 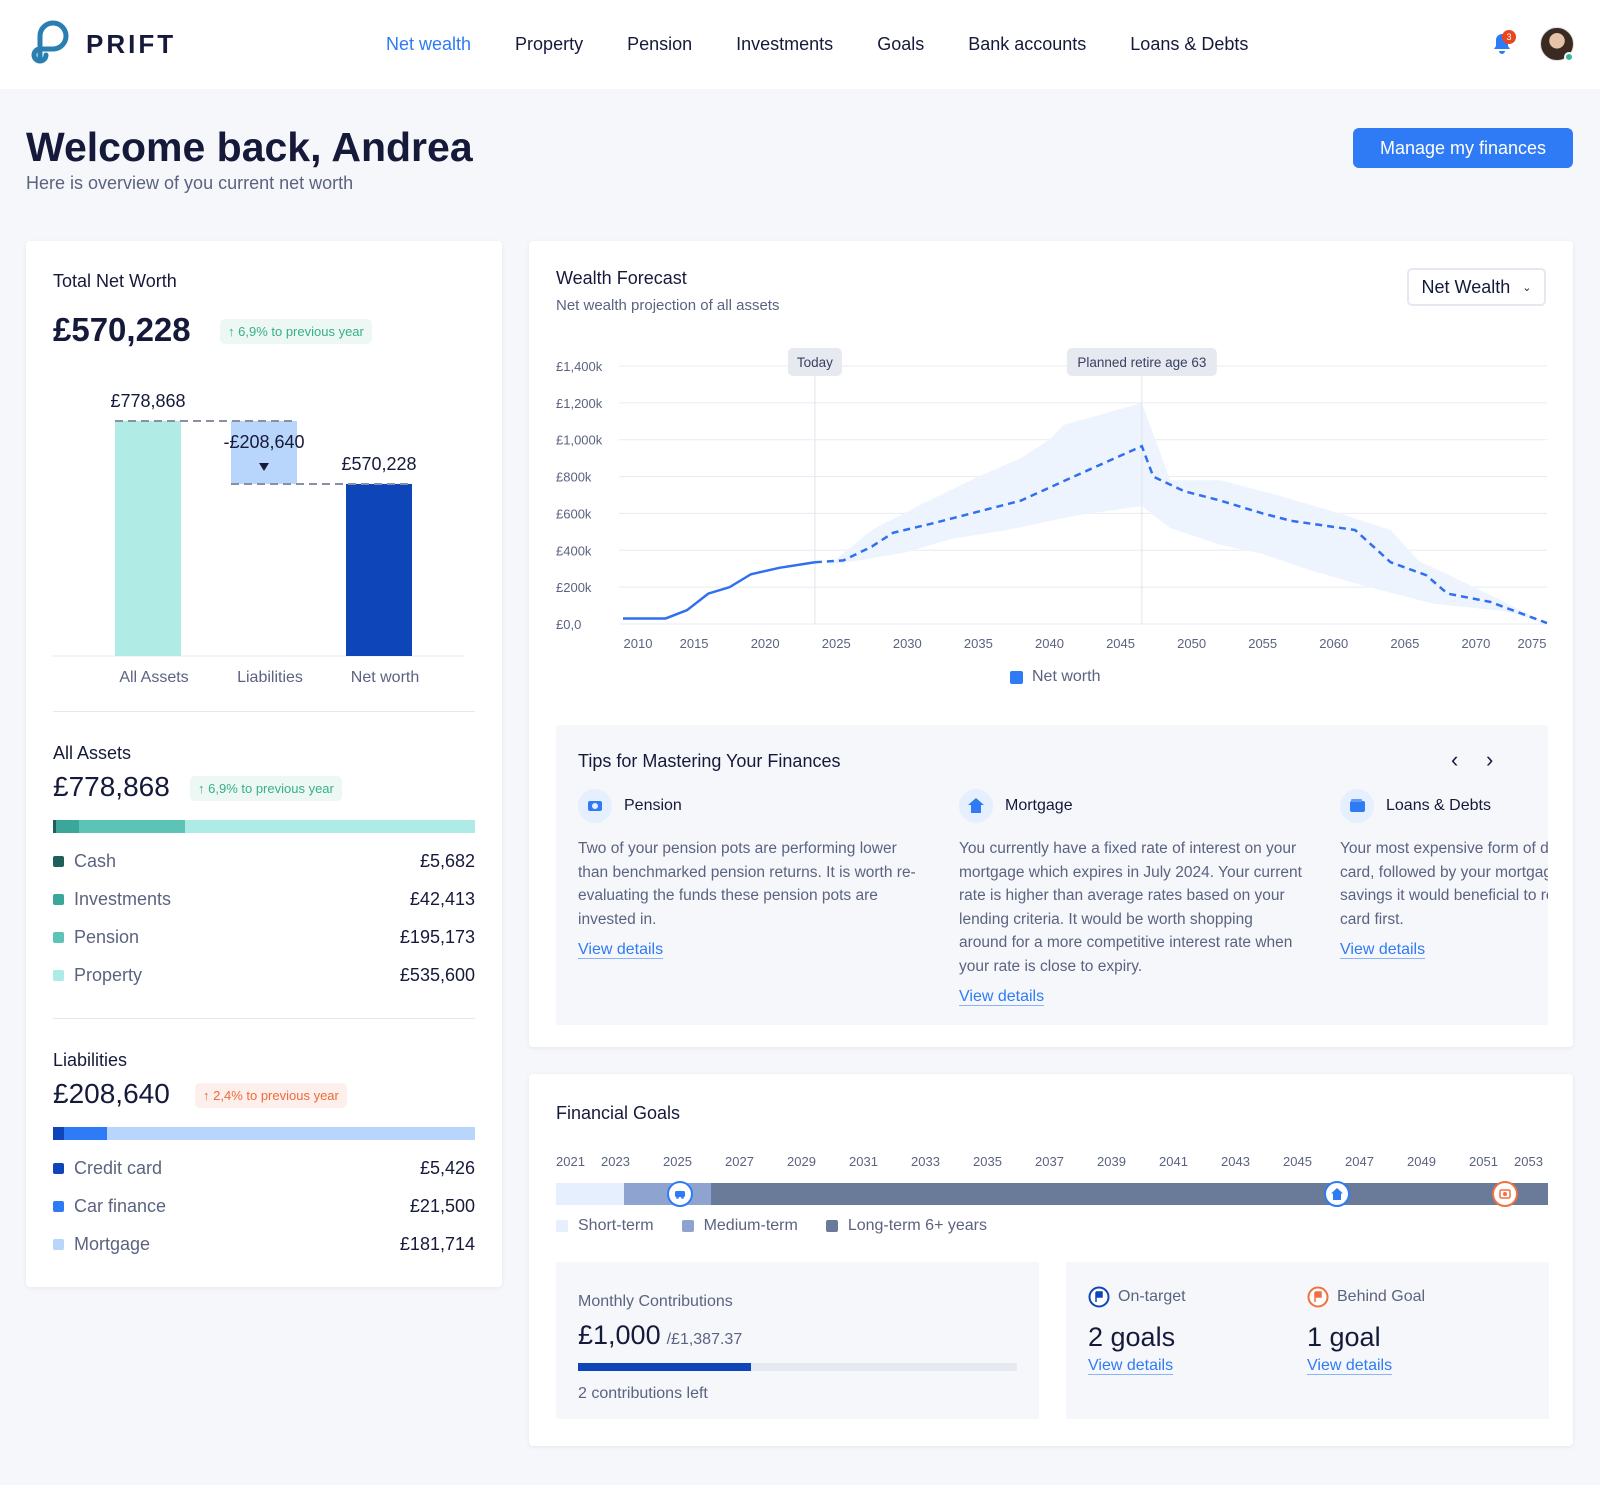 What do you see at coordinates (271, 788) in the screenshot?
I see `assets-change: 6,9% to previous year` at bounding box center [271, 788].